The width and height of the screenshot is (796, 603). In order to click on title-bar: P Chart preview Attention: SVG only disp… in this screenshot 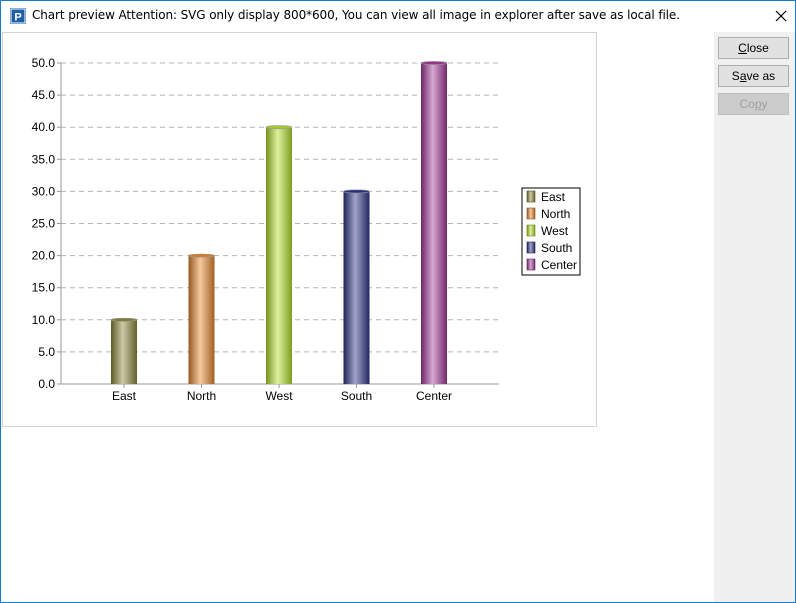, I will do `click(398, 16)`.